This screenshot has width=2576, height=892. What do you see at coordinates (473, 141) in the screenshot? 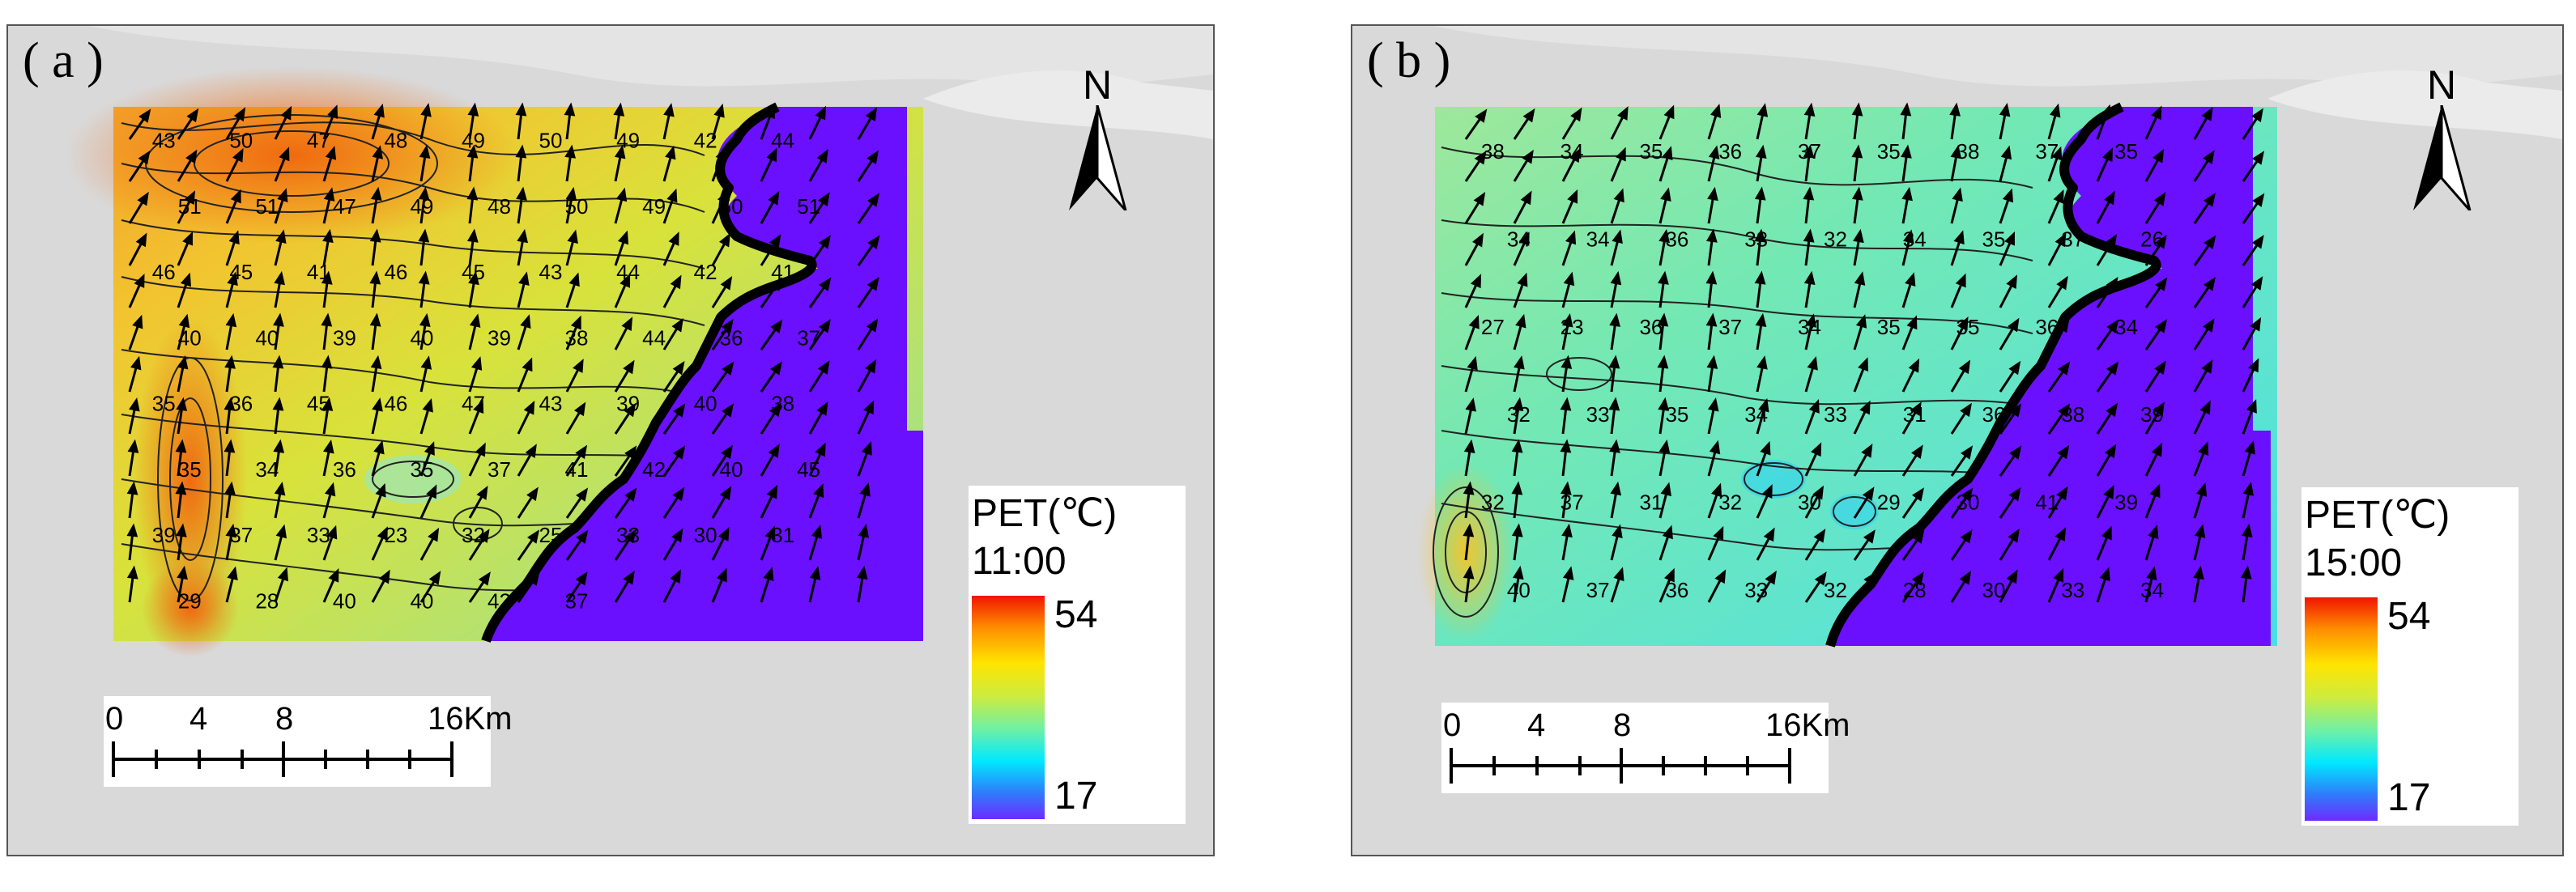
I see `contour-value-label: 49` at bounding box center [473, 141].